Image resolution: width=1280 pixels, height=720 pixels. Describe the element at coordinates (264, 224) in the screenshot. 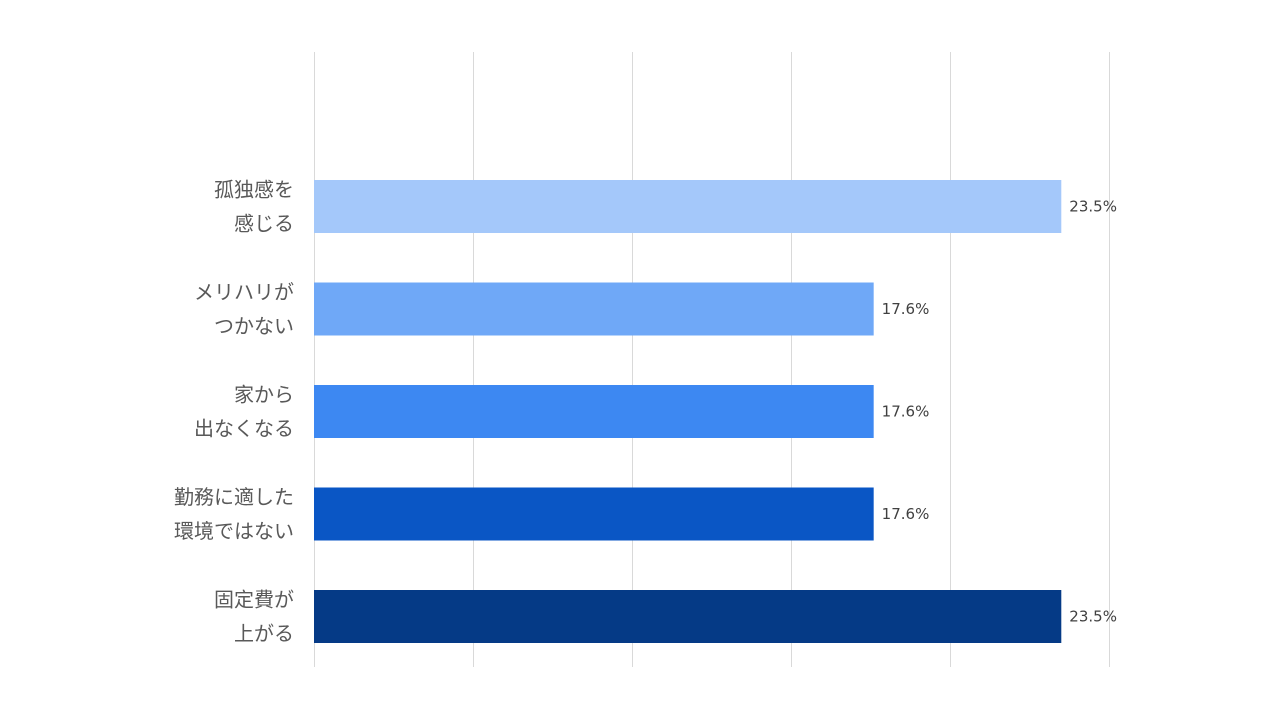

I see `category-label: 感じる` at that location.